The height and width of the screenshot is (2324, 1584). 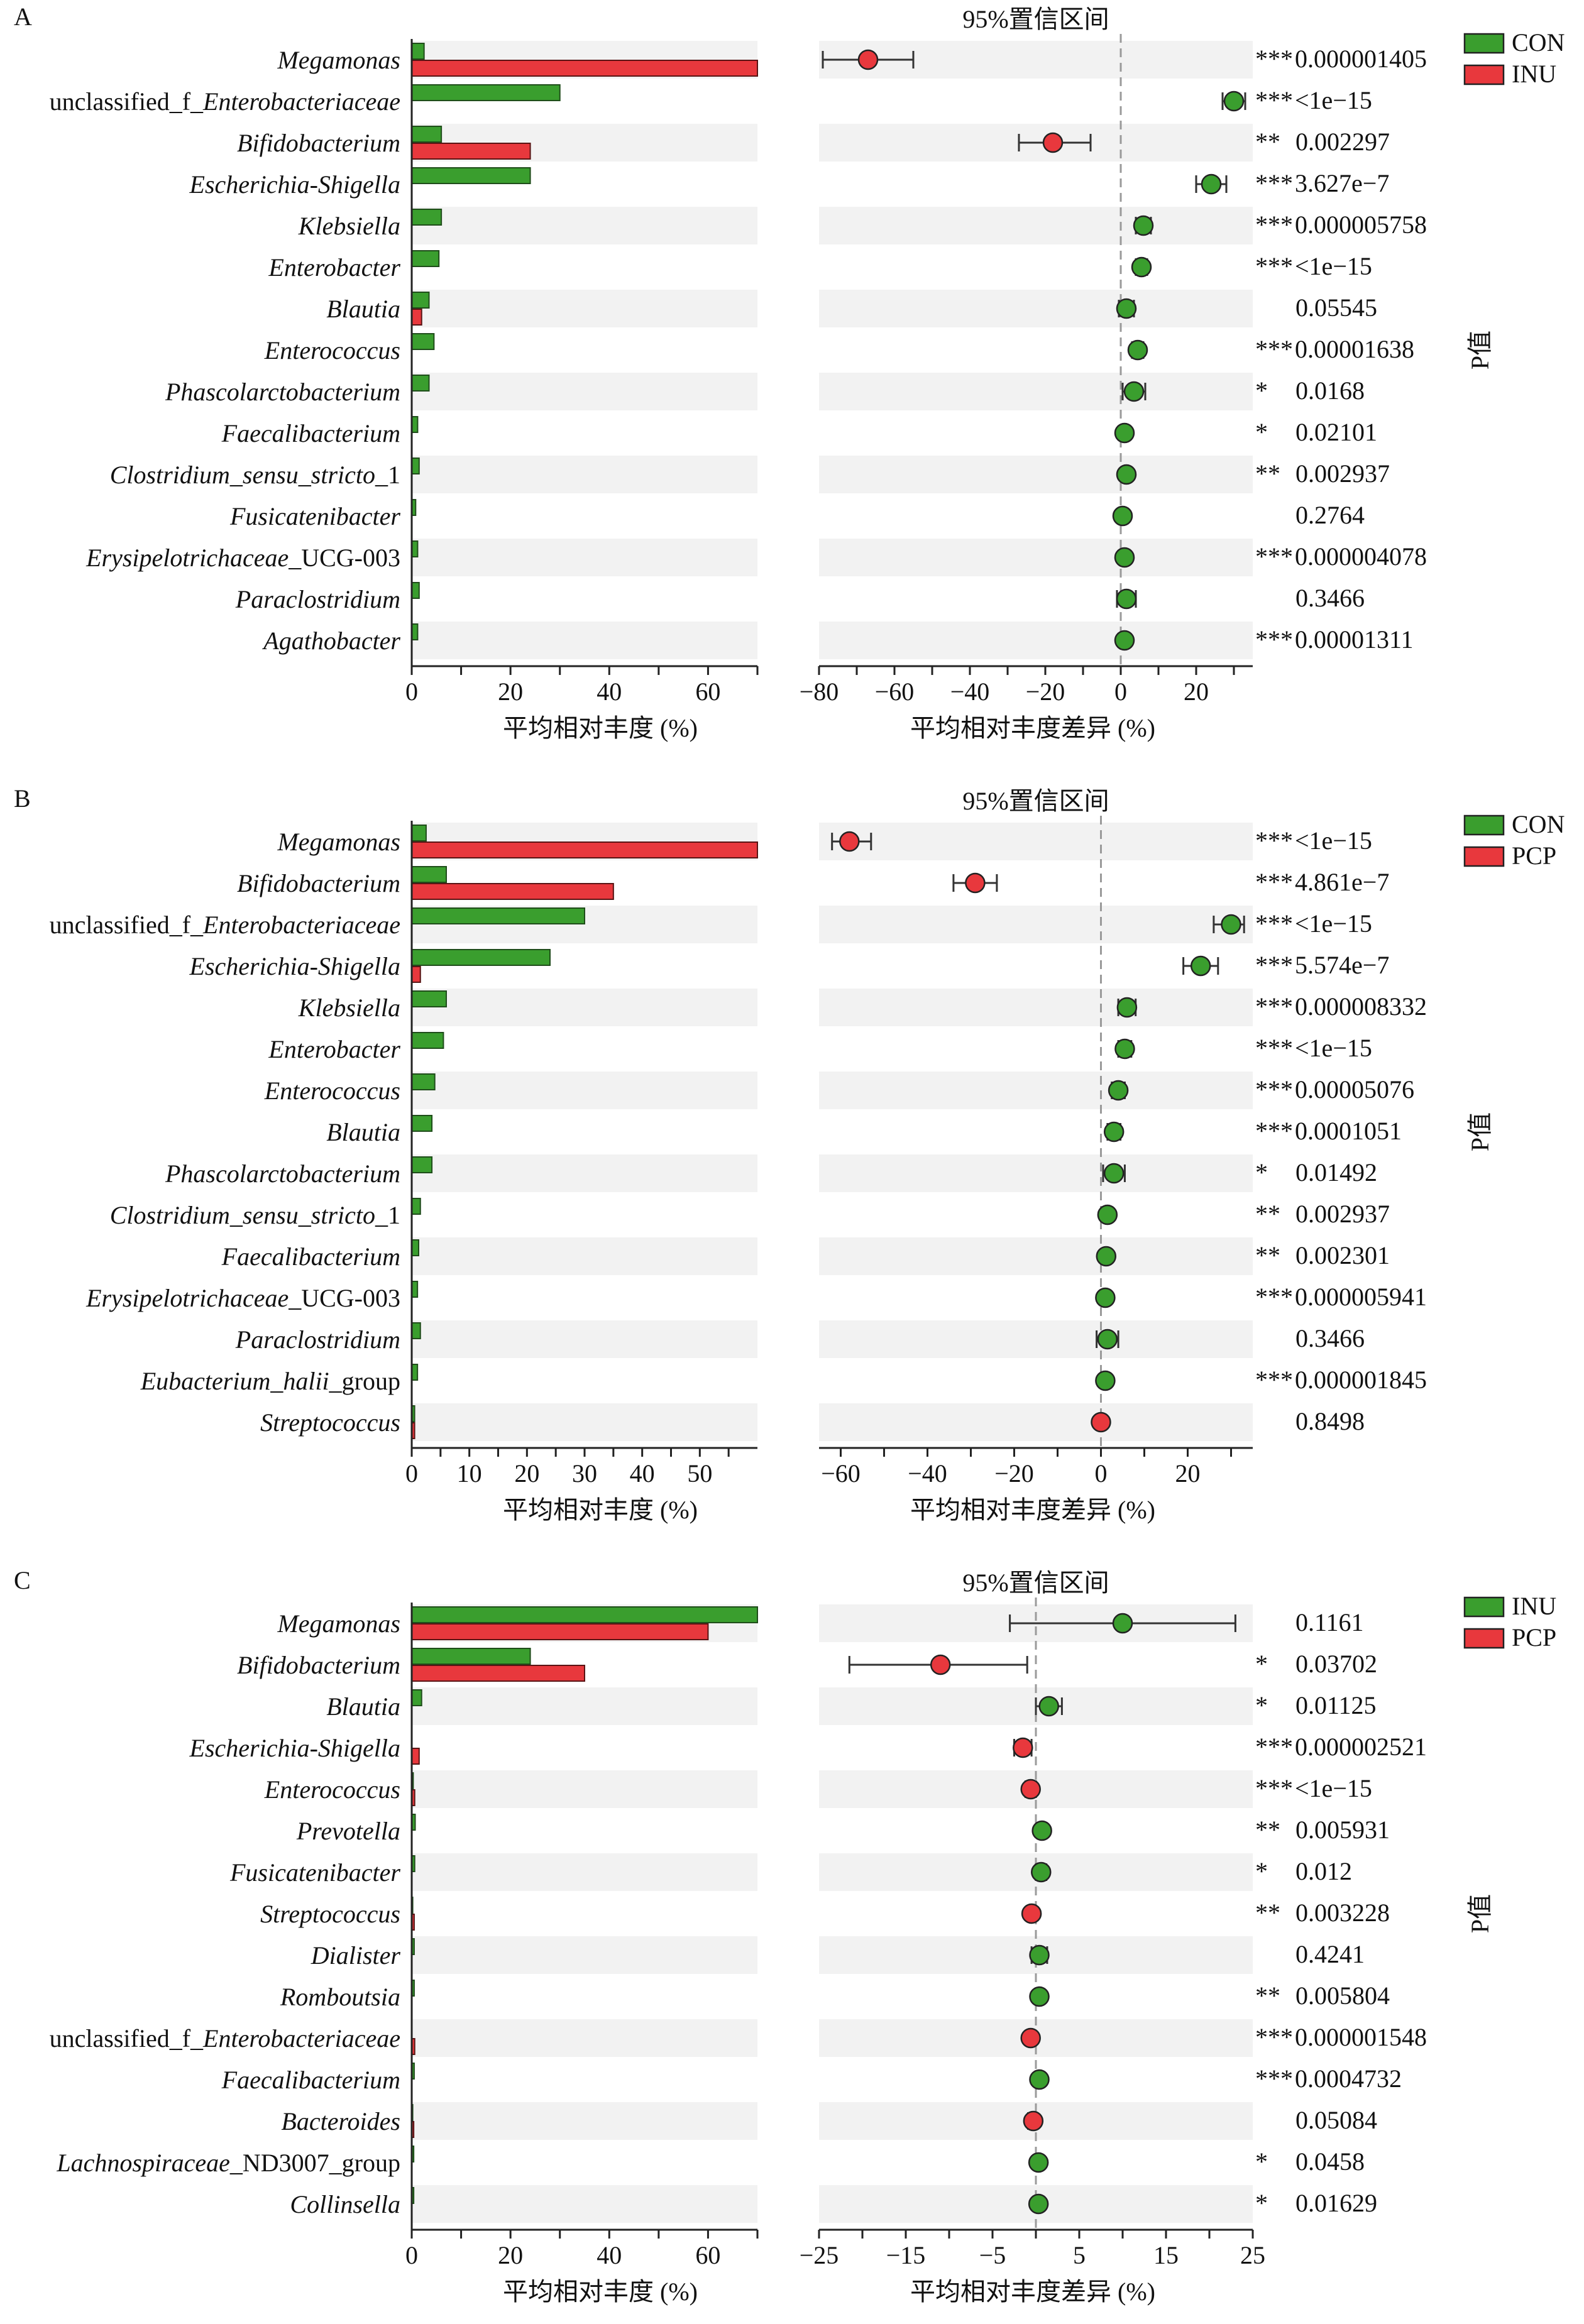 I want to click on left-x-tick-label: 20, so click(x=510, y=2255).